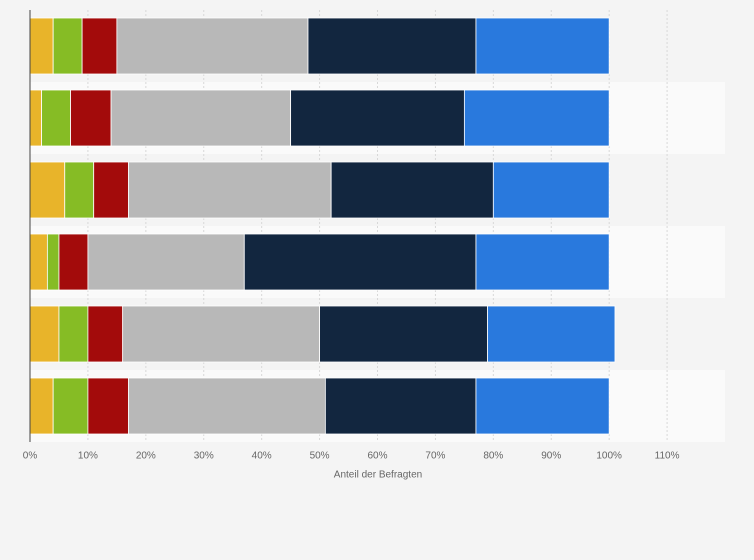  What do you see at coordinates (493, 456) in the screenshot?
I see `x-tick-label: 80%` at bounding box center [493, 456].